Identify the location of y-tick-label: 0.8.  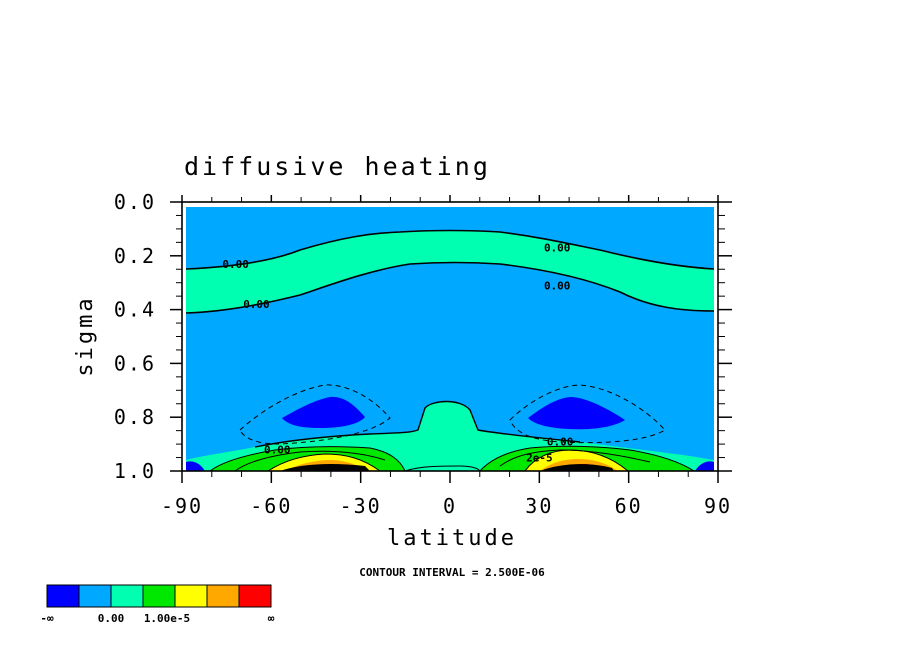
(135, 417).